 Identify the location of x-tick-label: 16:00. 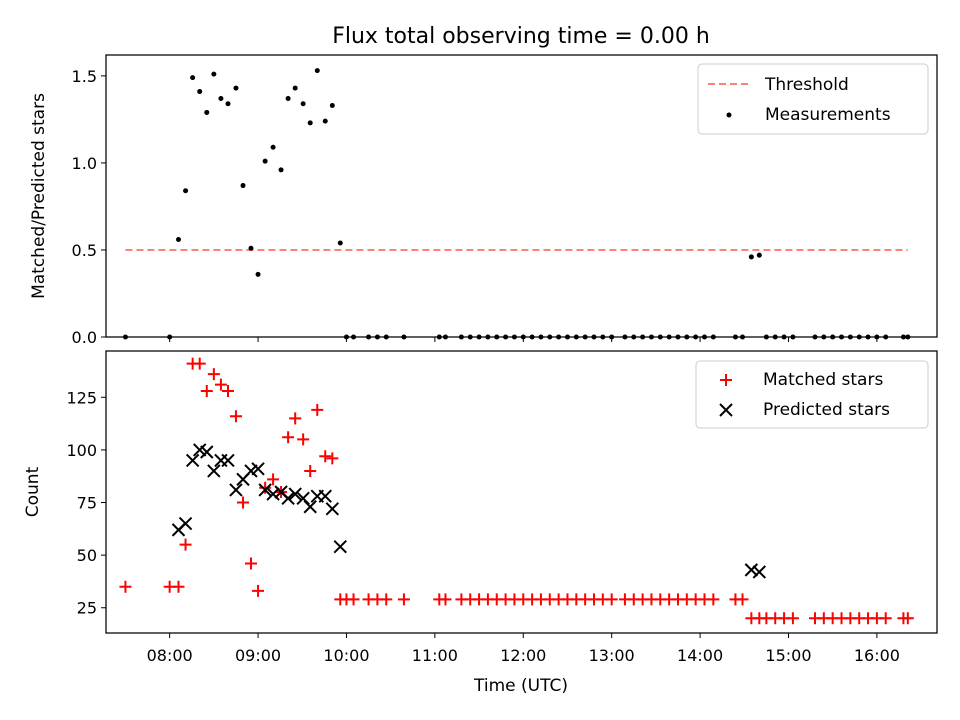
(877, 655).